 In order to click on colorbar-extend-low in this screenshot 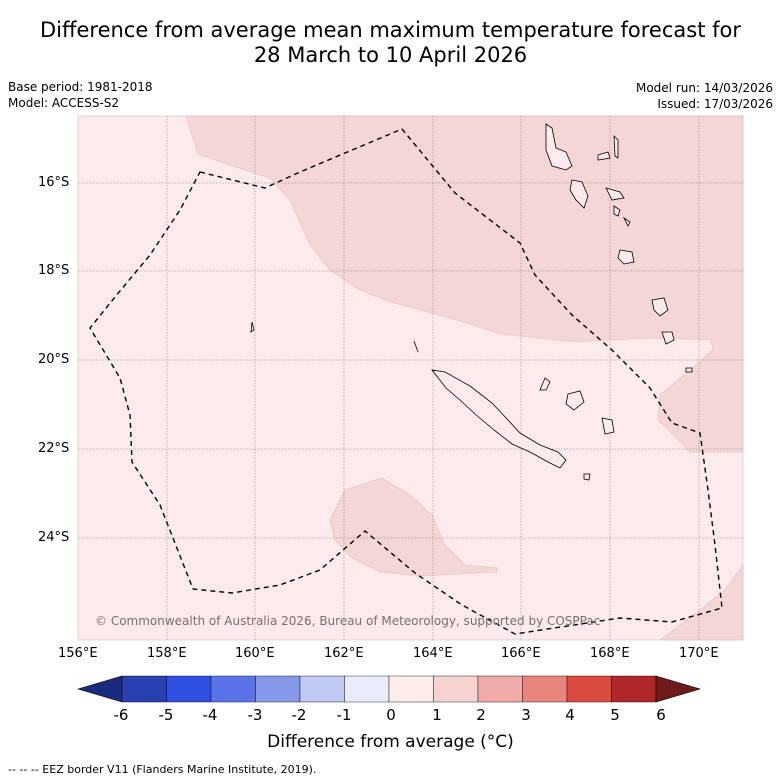, I will do `click(99, 689)`.